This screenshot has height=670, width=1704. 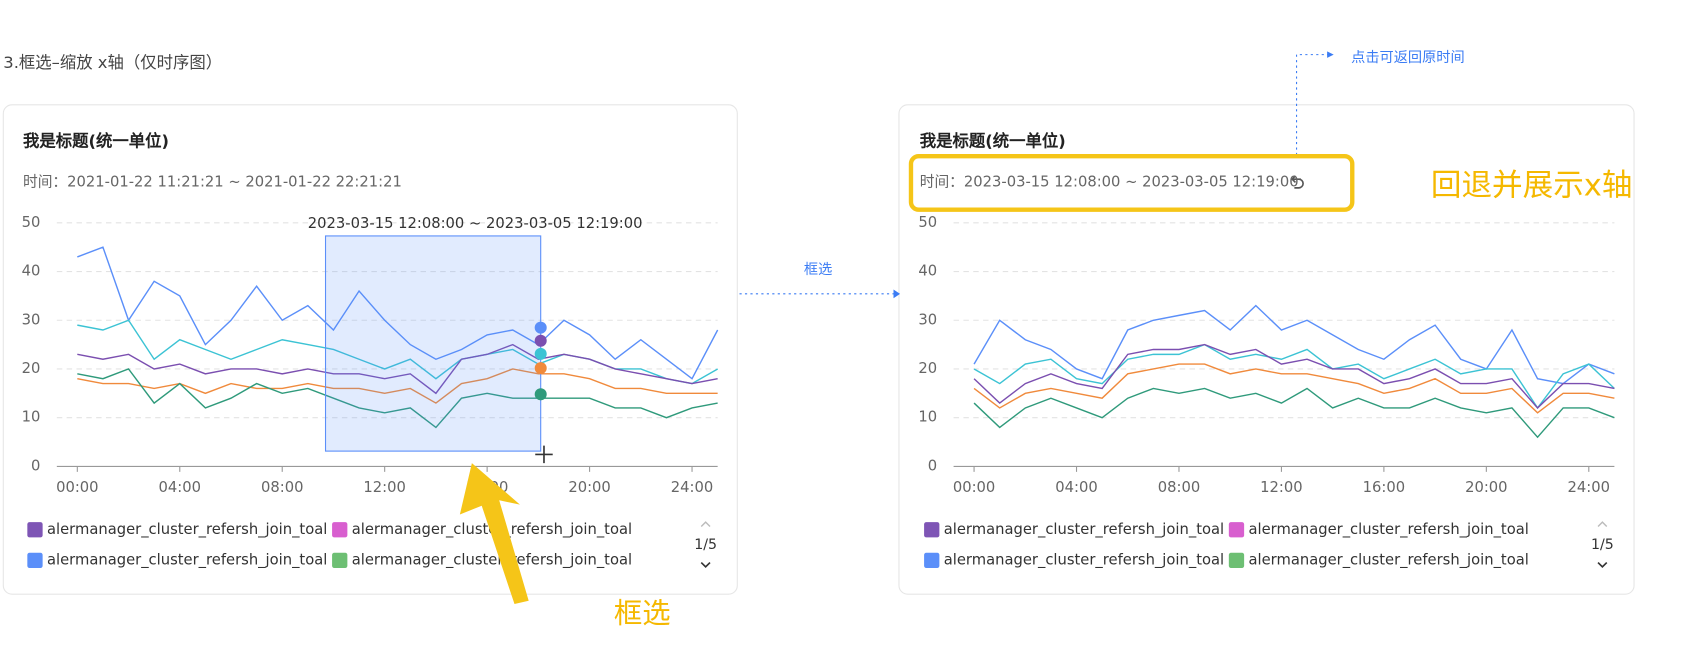 I want to click on back-hint: 点击可返回原时间, so click(x=1408, y=58).